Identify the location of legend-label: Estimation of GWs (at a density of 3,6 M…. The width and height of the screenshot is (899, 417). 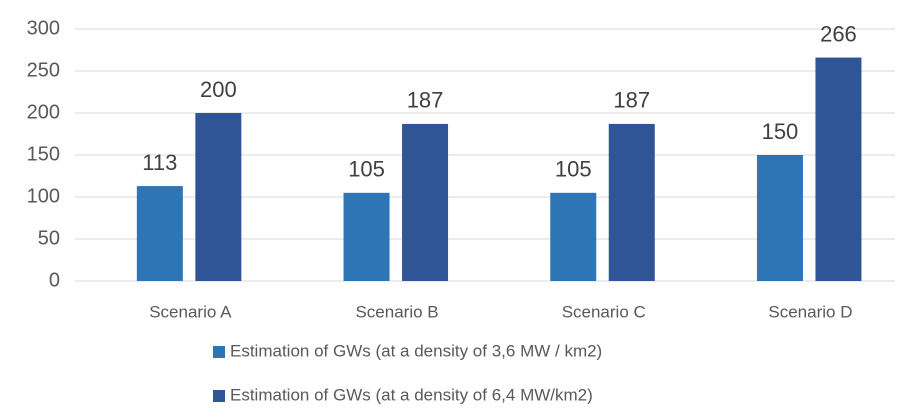
(416, 350).